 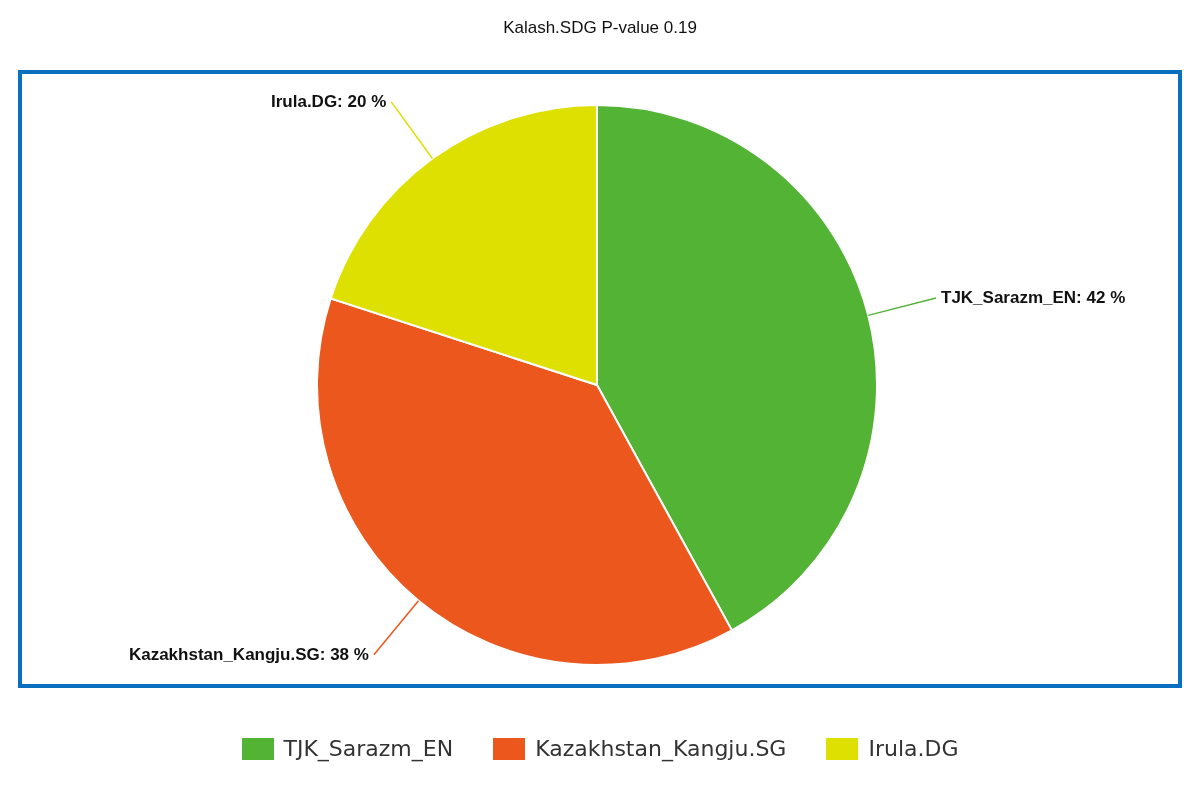 What do you see at coordinates (368, 748) in the screenshot?
I see `legend-label: TJK_Sarazm_EN` at bounding box center [368, 748].